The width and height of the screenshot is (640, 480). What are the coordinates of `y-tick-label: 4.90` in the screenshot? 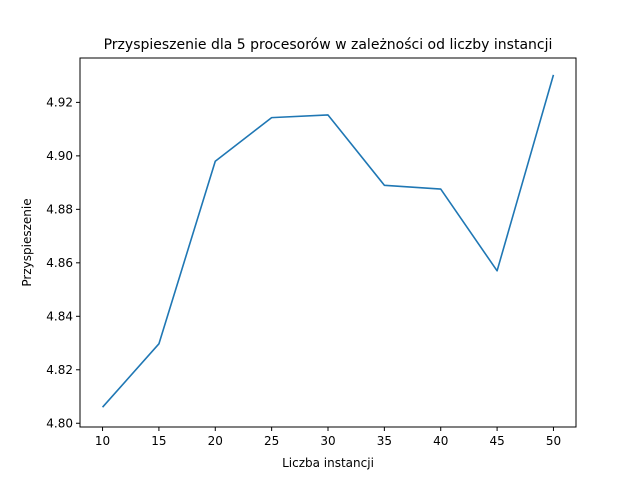 It's located at (59, 156).